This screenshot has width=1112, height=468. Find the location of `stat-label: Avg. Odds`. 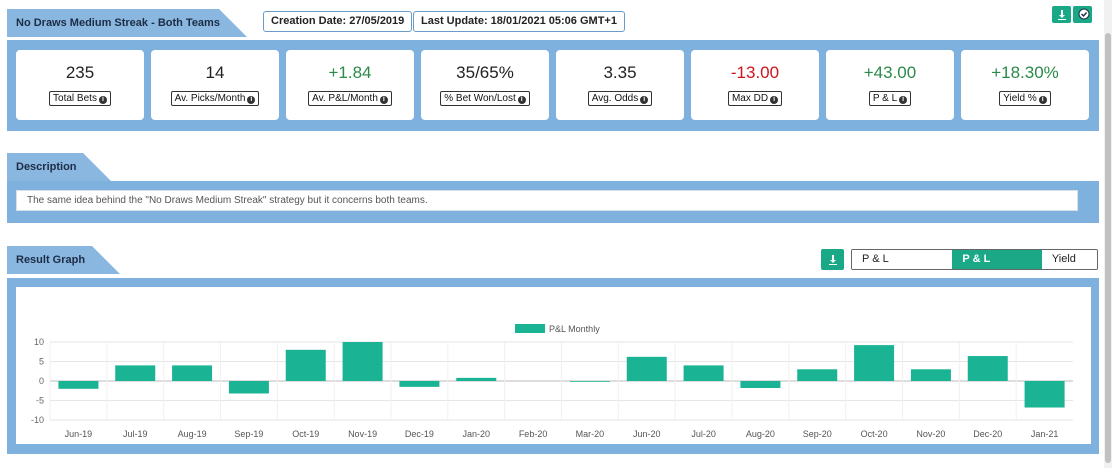

stat-label: Avg. Odds is located at coordinates (615, 98).